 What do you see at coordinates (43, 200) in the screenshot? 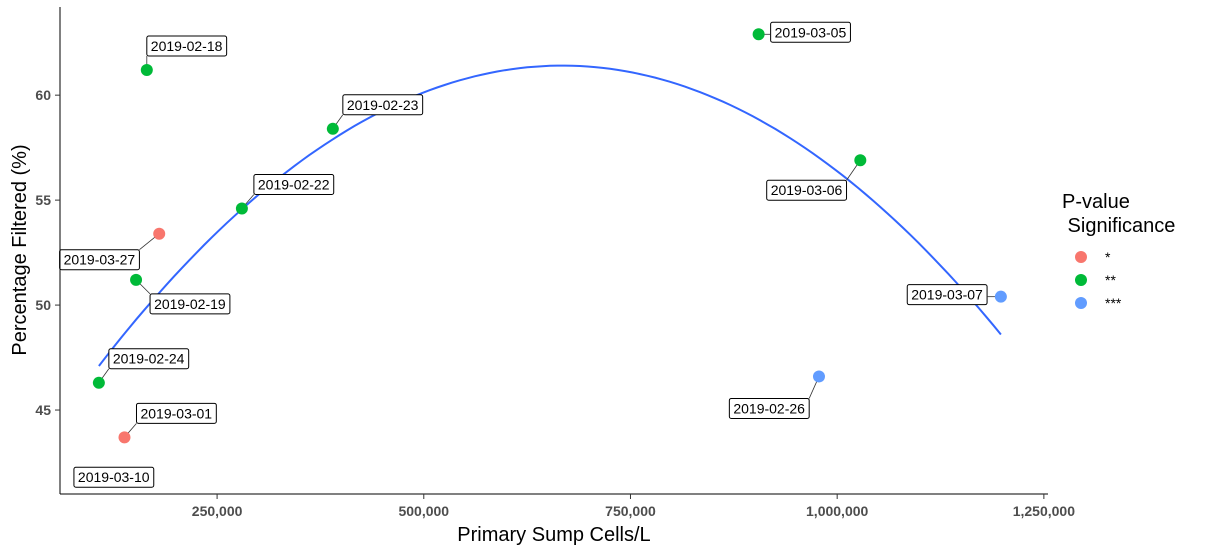
I see `y-tick-label: 55` at bounding box center [43, 200].